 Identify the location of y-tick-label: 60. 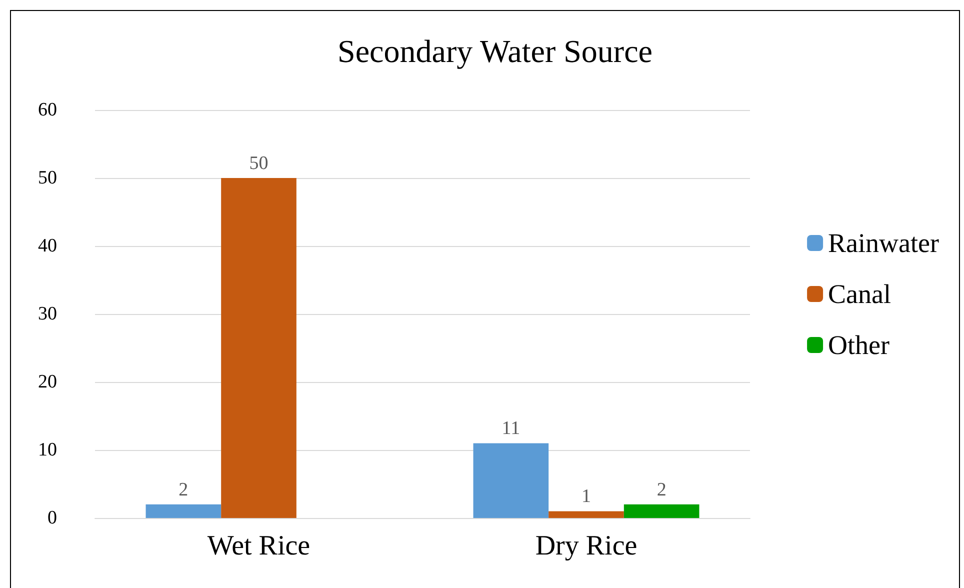
(47, 110).